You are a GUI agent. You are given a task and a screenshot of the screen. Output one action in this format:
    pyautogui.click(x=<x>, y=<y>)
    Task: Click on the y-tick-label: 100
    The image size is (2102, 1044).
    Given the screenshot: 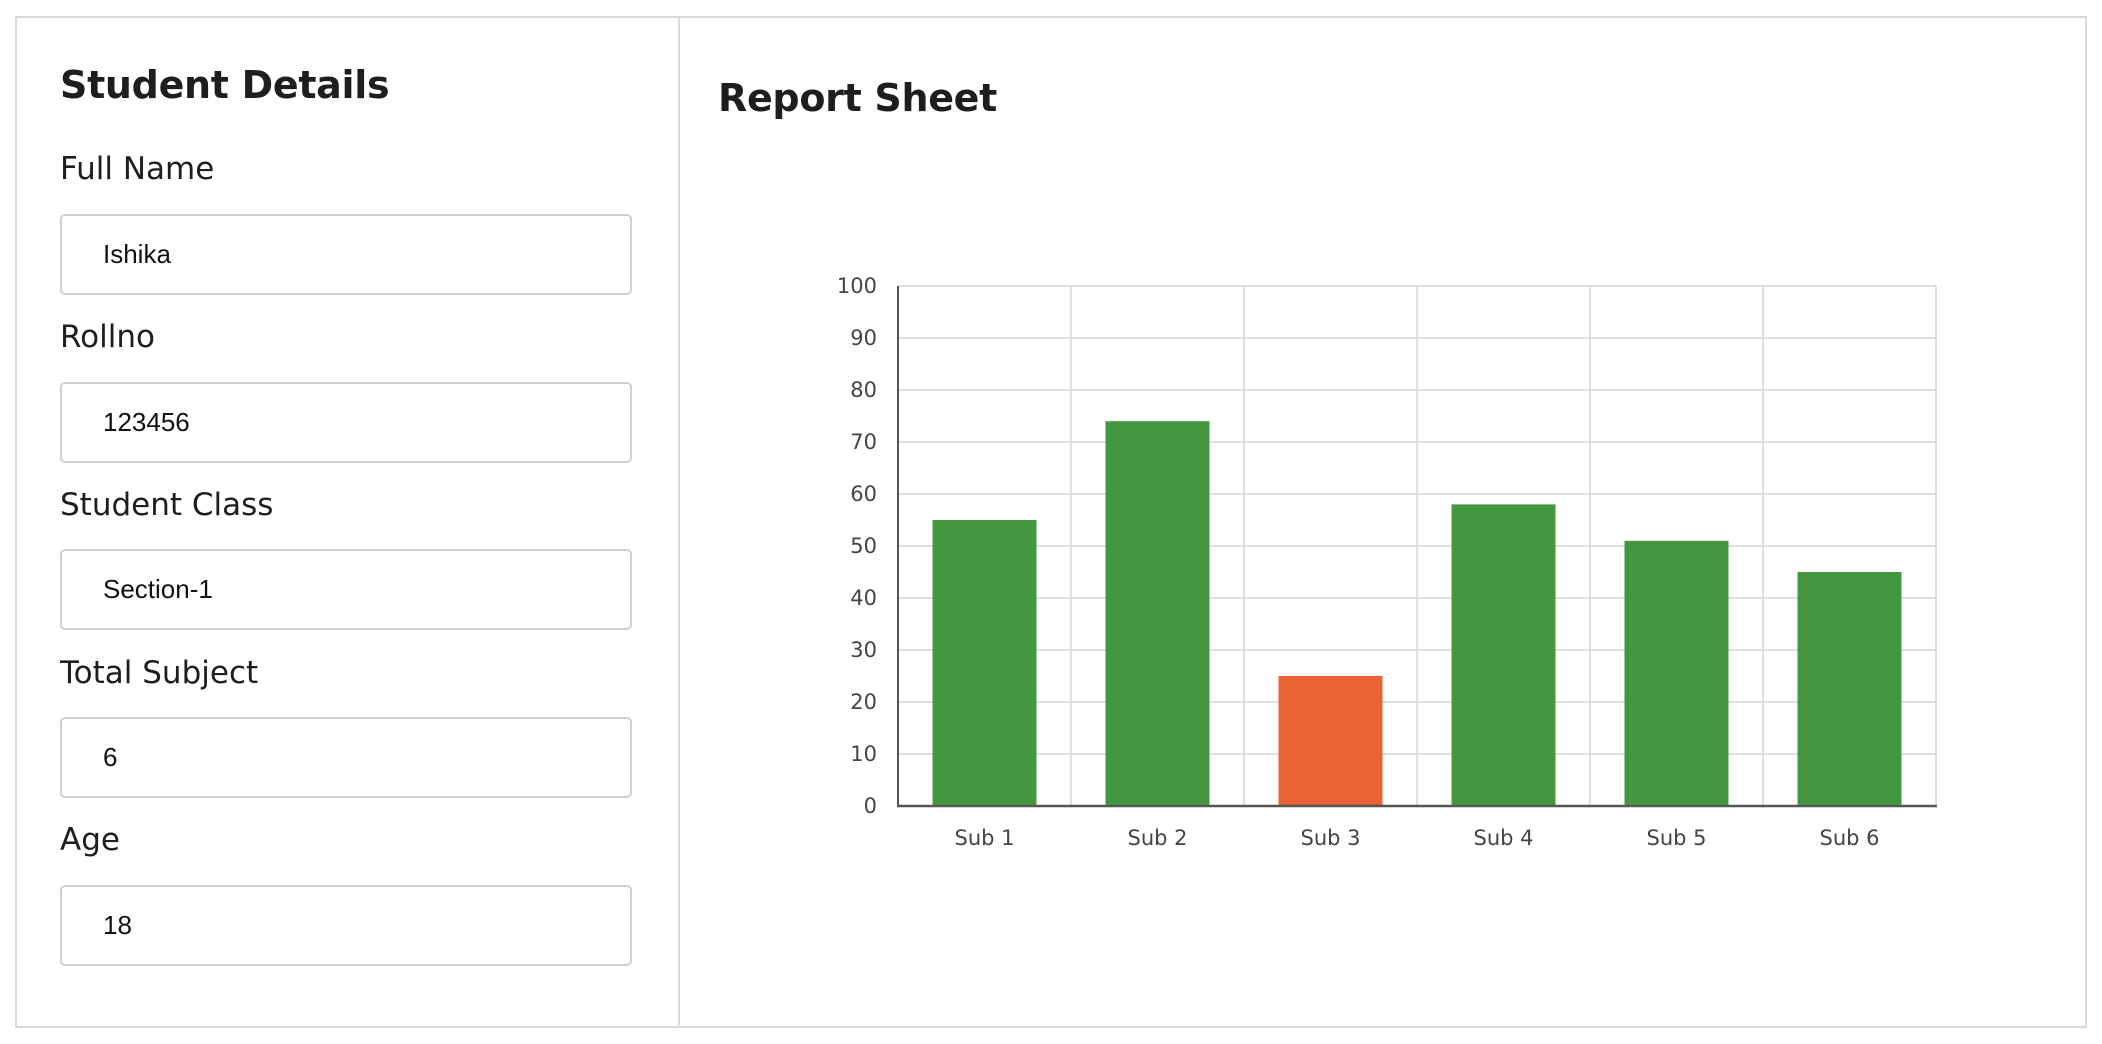 What is the action you would take?
    pyautogui.click(x=857, y=286)
    